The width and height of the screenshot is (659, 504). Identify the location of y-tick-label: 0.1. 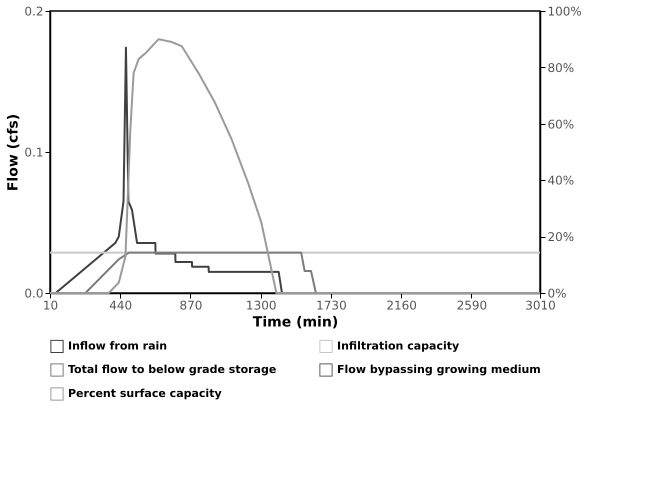
(34, 153).